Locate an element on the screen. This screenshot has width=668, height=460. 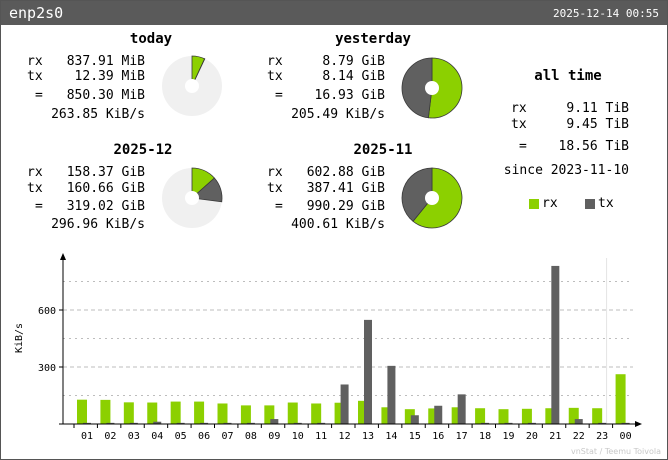
yesterday-pie-hole is located at coordinates (432, 88).